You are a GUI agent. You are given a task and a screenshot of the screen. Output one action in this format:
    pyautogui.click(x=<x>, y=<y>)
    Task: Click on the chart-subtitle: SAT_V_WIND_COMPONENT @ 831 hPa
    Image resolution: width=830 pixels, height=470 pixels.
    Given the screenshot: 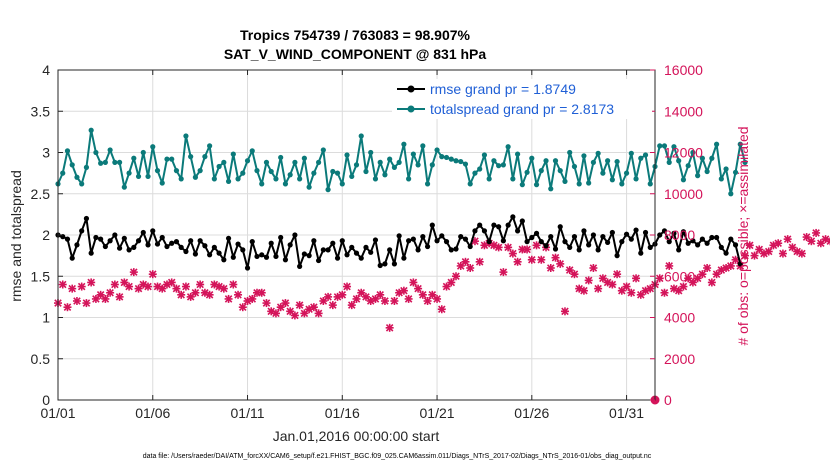 What is the action you would take?
    pyautogui.click(x=355, y=54)
    